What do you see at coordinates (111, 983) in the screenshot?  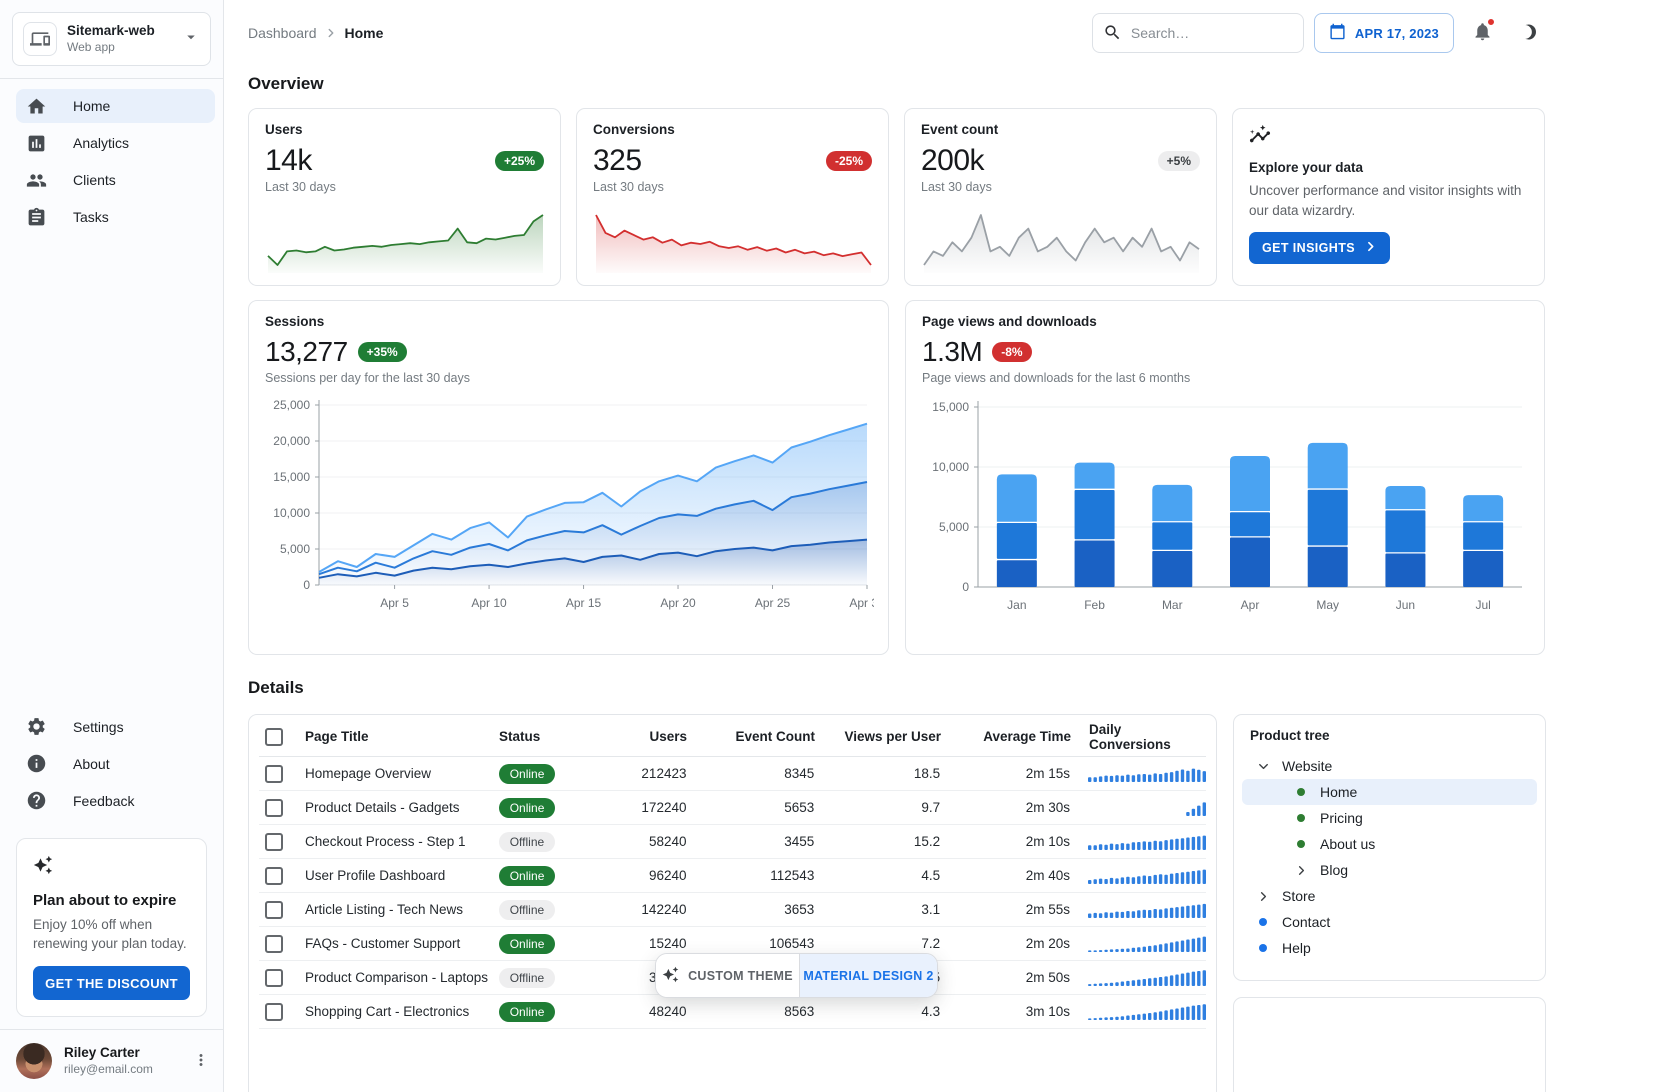 I see `get-discount-button: GET THE DISCOUNT` at bounding box center [111, 983].